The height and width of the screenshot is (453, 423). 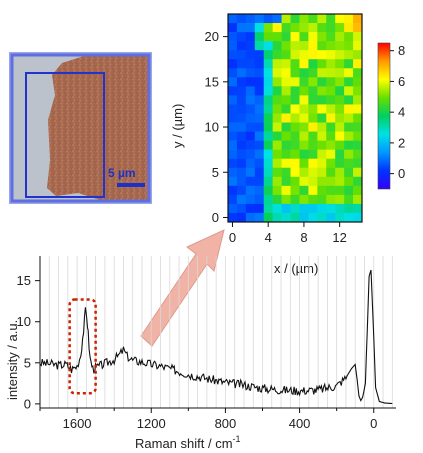 What do you see at coordinates (151, 423) in the screenshot?
I see `spectrum-x-tick-label: 1200` at bounding box center [151, 423].